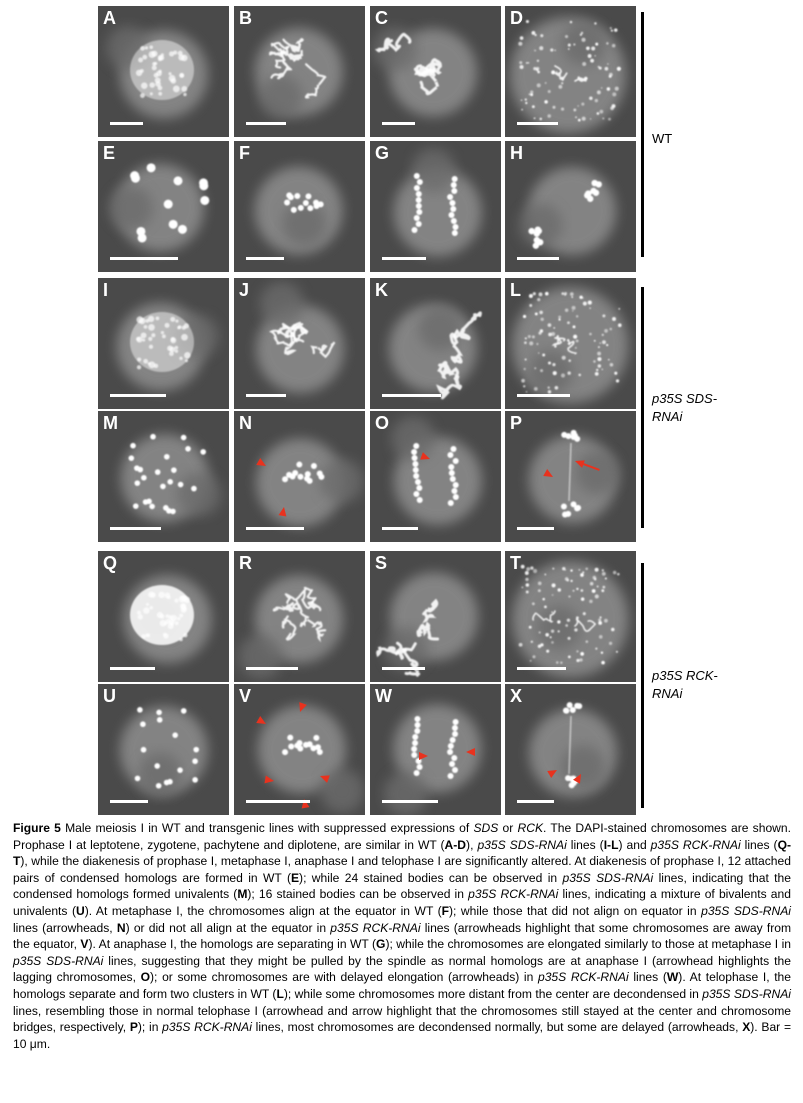 The image size is (803, 1103). What do you see at coordinates (746, 1027) in the screenshot?
I see `caption-segment: X` at bounding box center [746, 1027].